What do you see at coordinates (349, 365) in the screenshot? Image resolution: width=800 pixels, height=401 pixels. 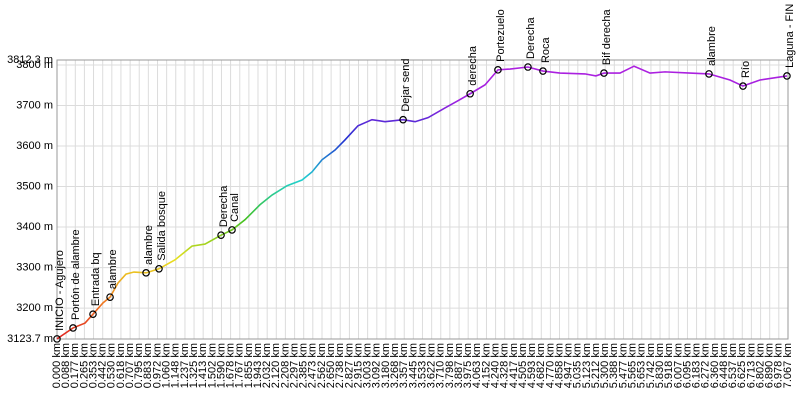 I see `x-tick-label: 2.827 km` at bounding box center [349, 365].